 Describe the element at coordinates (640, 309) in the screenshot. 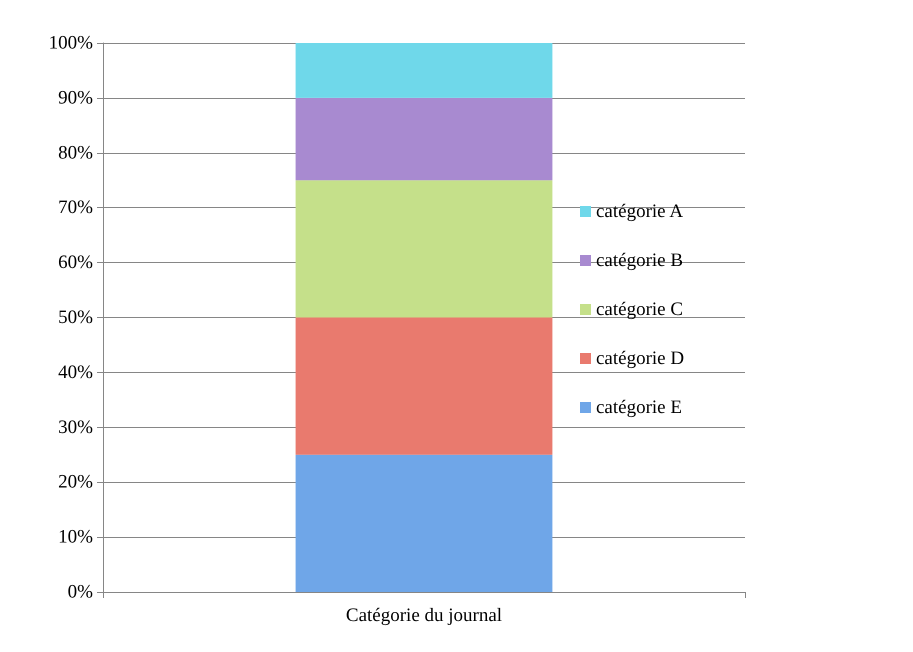

I see `legend-label: catégorie C` at that location.